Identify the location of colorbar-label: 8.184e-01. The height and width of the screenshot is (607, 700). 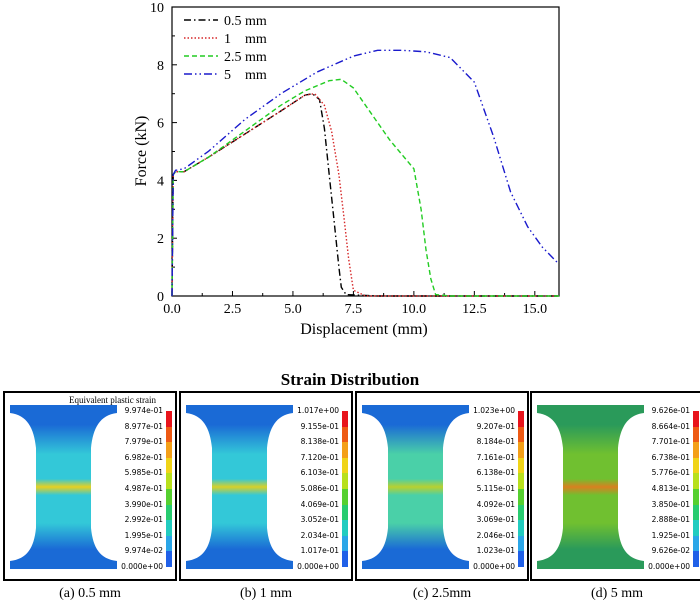
(495, 442).